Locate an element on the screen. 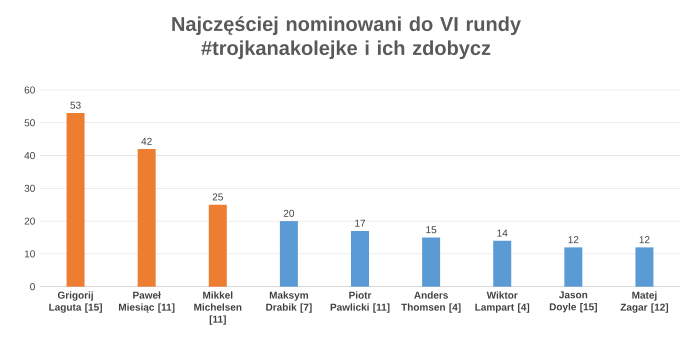  y-tick-label: 30 is located at coordinates (29, 188).